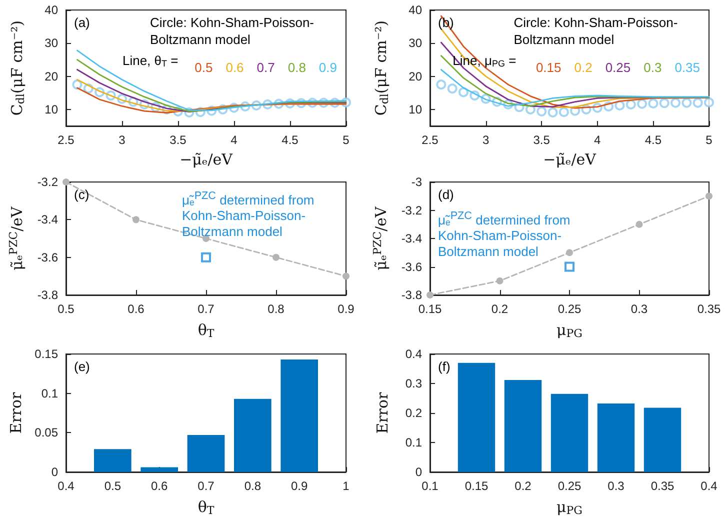 This screenshot has width=727, height=521. What do you see at coordinates (297, 67) in the screenshot?
I see `text: 0.8` at bounding box center [297, 67].